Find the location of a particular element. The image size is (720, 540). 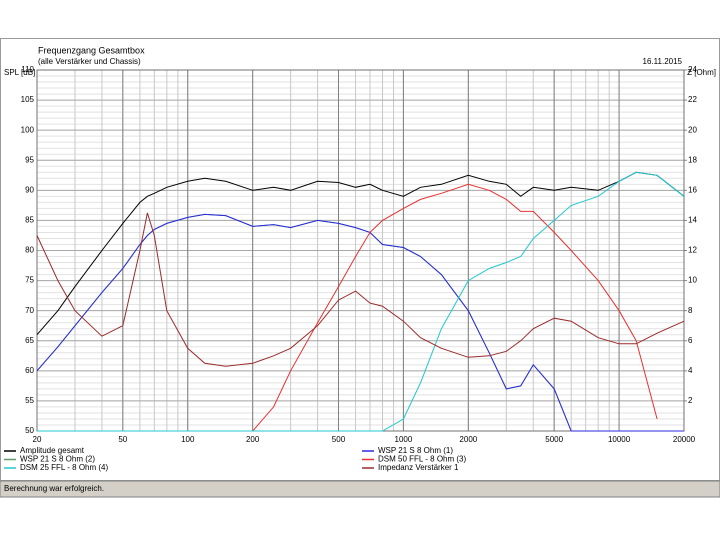

y-tick-label: 55 is located at coordinates (29, 400).